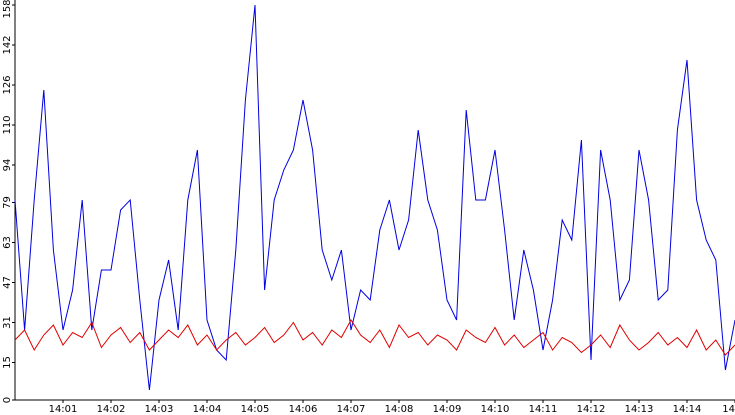 The height and width of the screenshot is (415, 735). I want to click on x-tick-label: 14:14, so click(687, 409).